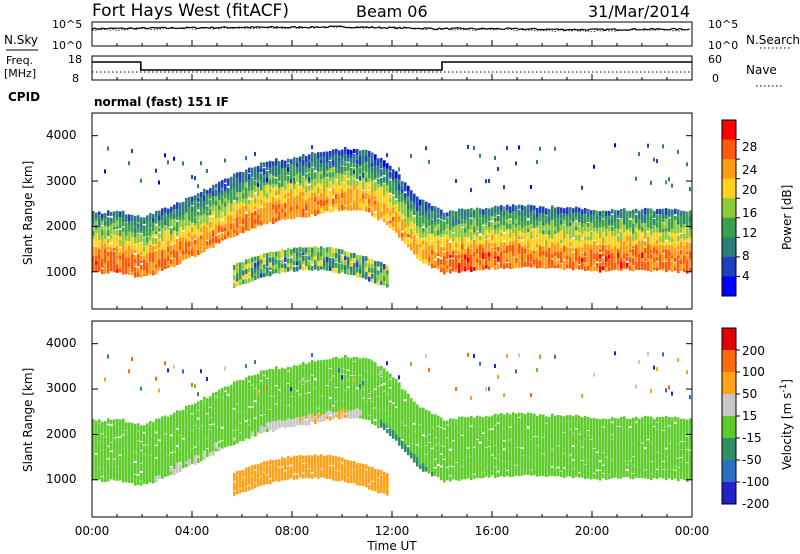 Image resolution: width=800 pixels, height=554 pixels. Describe the element at coordinates (715, 59) in the screenshot. I see `nave-tick-top: 60` at that location.